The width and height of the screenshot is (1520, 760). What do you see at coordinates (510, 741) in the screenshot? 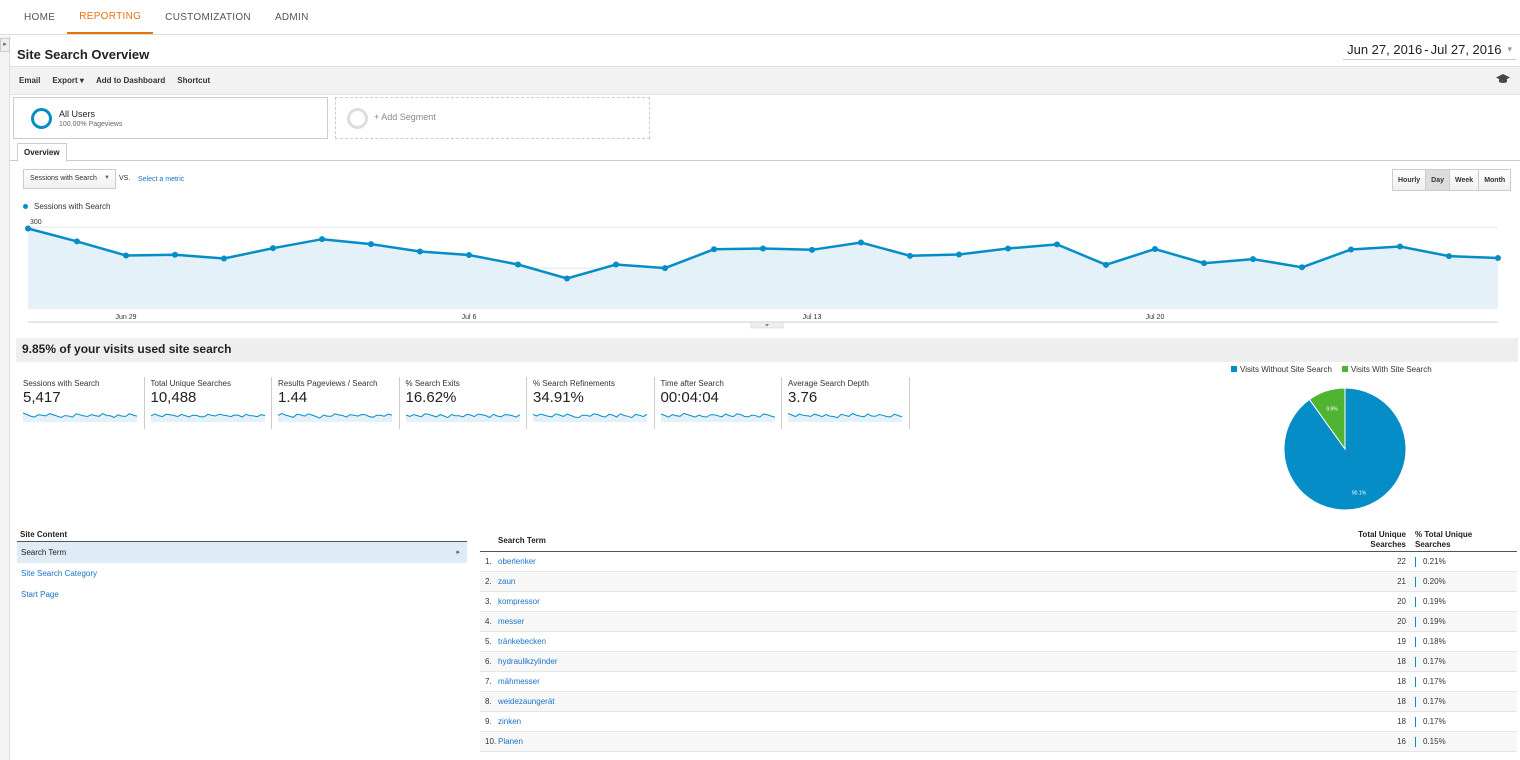
I see `search-term-link: Planen` at bounding box center [510, 741].